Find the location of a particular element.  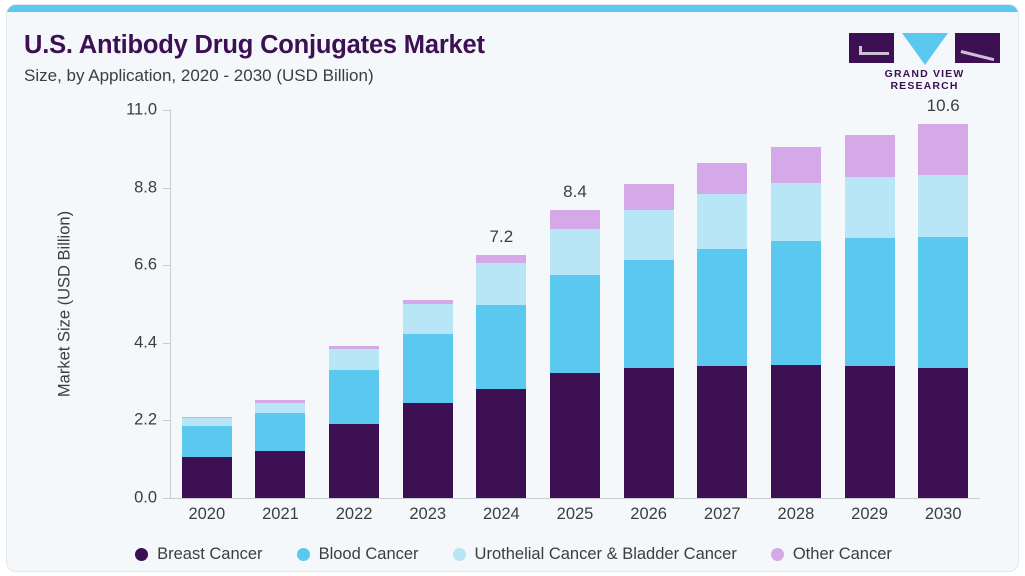

bar-stack-2027 is located at coordinates (722, 304).